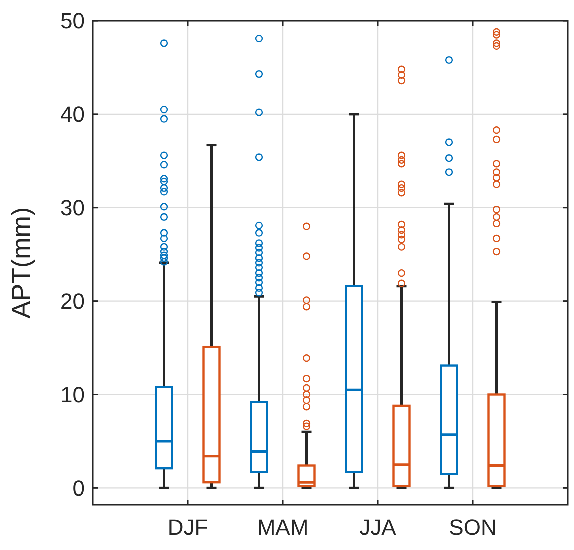 Image resolution: width=574 pixels, height=550 pixels. What do you see at coordinates (188, 527) in the screenshot?
I see `x-tick-label: DJF` at bounding box center [188, 527].